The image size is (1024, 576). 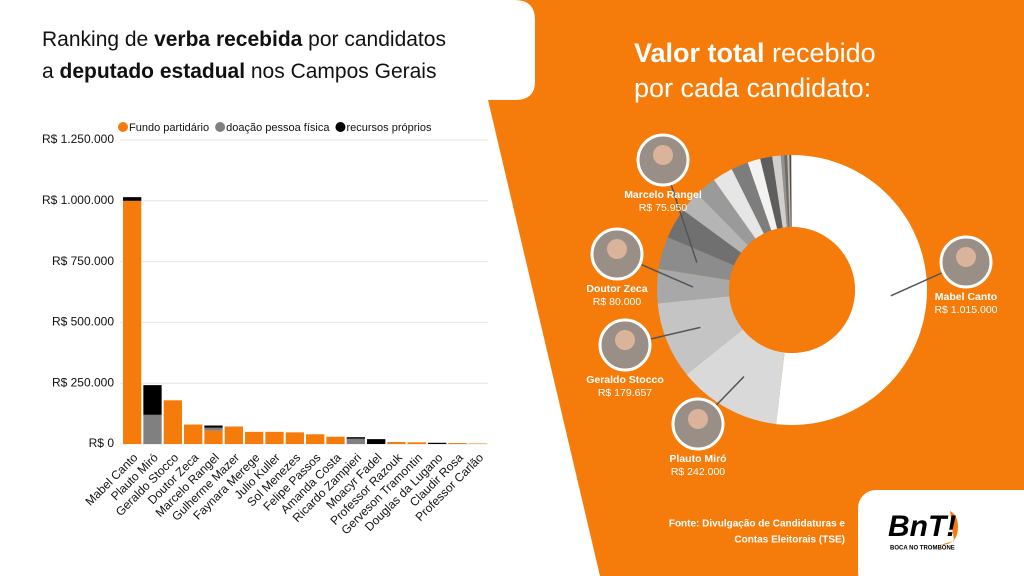 What do you see at coordinates (102, 443) in the screenshot?
I see `y-tick-label: R$ 0` at bounding box center [102, 443].